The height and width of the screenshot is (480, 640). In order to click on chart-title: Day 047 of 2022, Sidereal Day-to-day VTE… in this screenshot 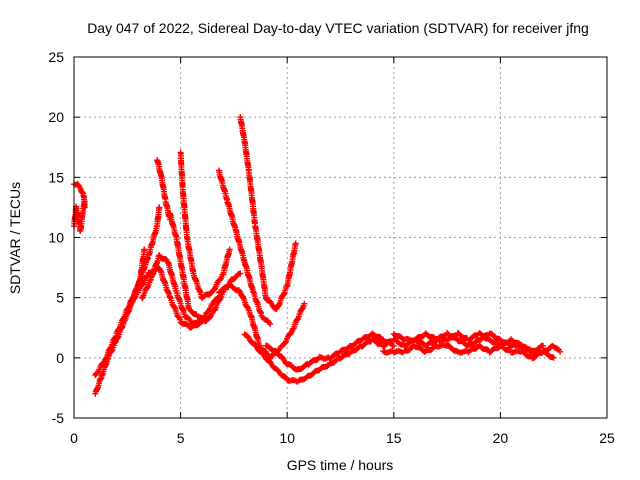, I will do `click(338, 28)`.